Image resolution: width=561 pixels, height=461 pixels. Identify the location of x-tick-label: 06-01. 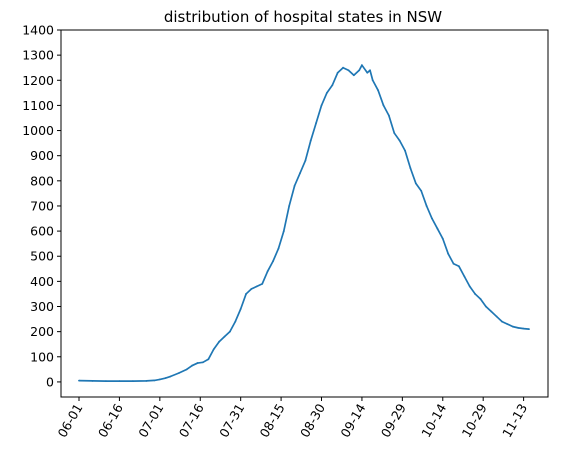
(69, 420).